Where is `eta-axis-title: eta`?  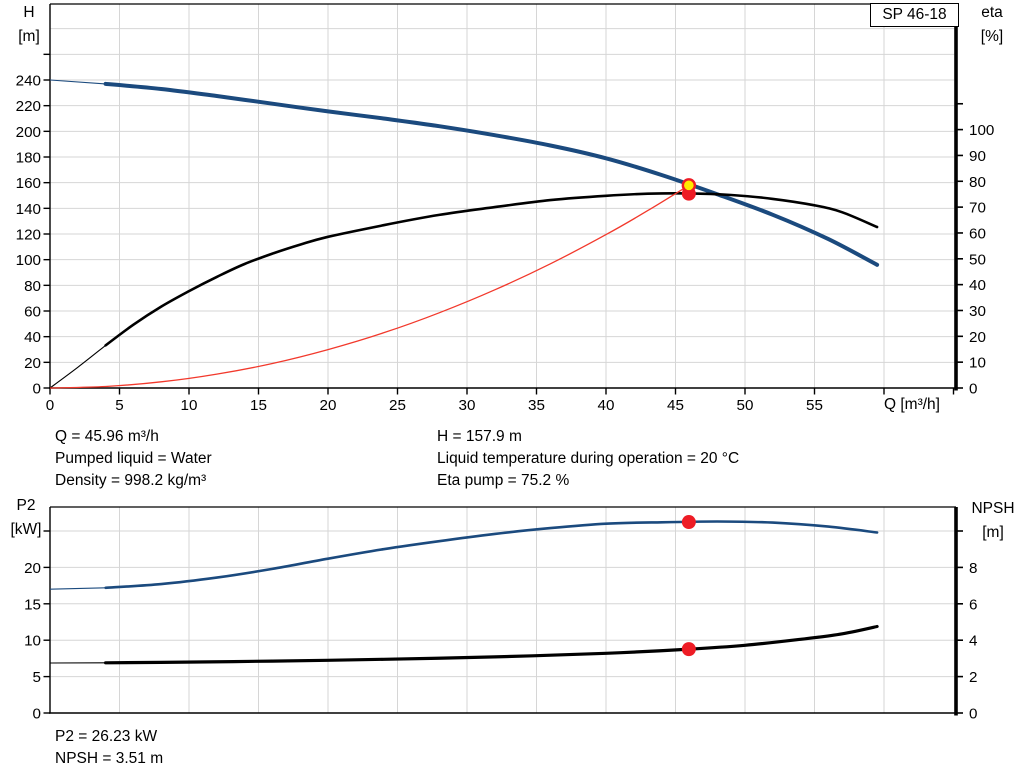 eta-axis-title: eta is located at coordinates (992, 12).